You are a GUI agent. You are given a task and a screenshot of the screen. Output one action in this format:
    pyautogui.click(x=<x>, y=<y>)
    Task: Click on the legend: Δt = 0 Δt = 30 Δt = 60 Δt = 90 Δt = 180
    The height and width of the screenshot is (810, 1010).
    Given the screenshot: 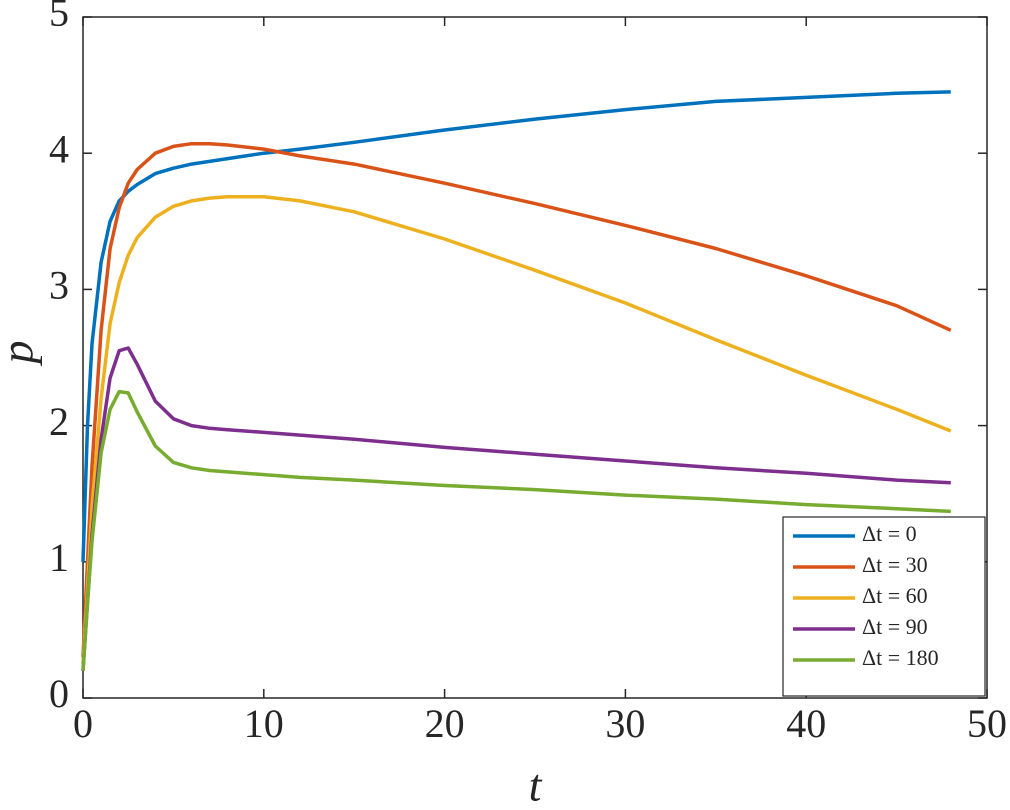 What is the action you would take?
    pyautogui.click(x=884, y=606)
    